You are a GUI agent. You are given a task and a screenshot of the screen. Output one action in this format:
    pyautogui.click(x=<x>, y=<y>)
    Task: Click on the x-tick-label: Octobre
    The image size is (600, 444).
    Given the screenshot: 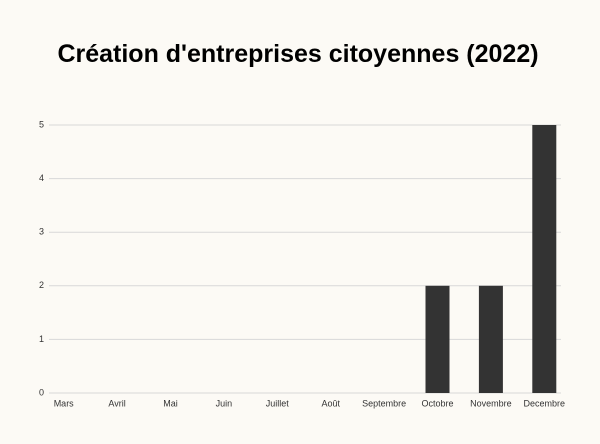 What is the action you would take?
    pyautogui.click(x=437, y=403)
    